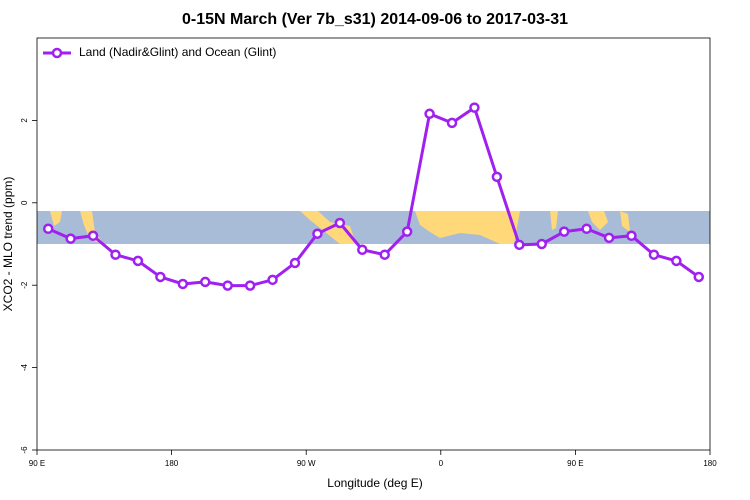  Describe the element at coordinates (24, 120) in the screenshot. I see `y-tick-label: 2` at that location.